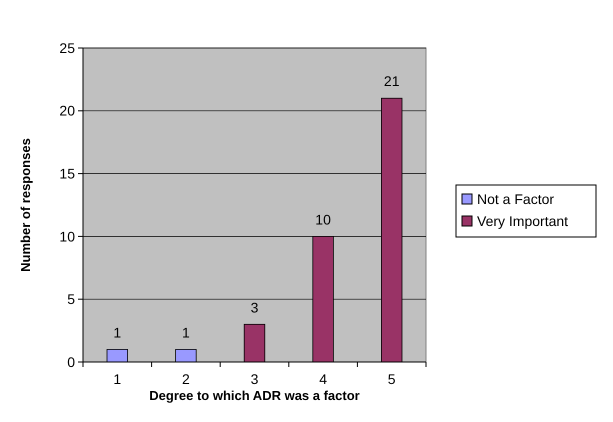  I want to click on x-tick-label: 2, so click(186, 379).